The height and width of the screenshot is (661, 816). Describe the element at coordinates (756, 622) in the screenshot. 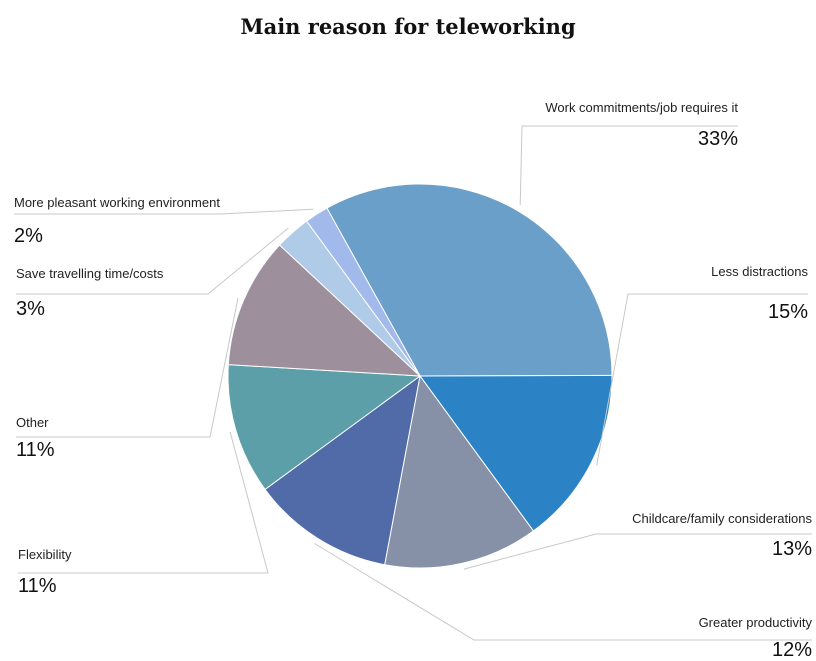

I see `slice-label-3: Greater productivity` at that location.